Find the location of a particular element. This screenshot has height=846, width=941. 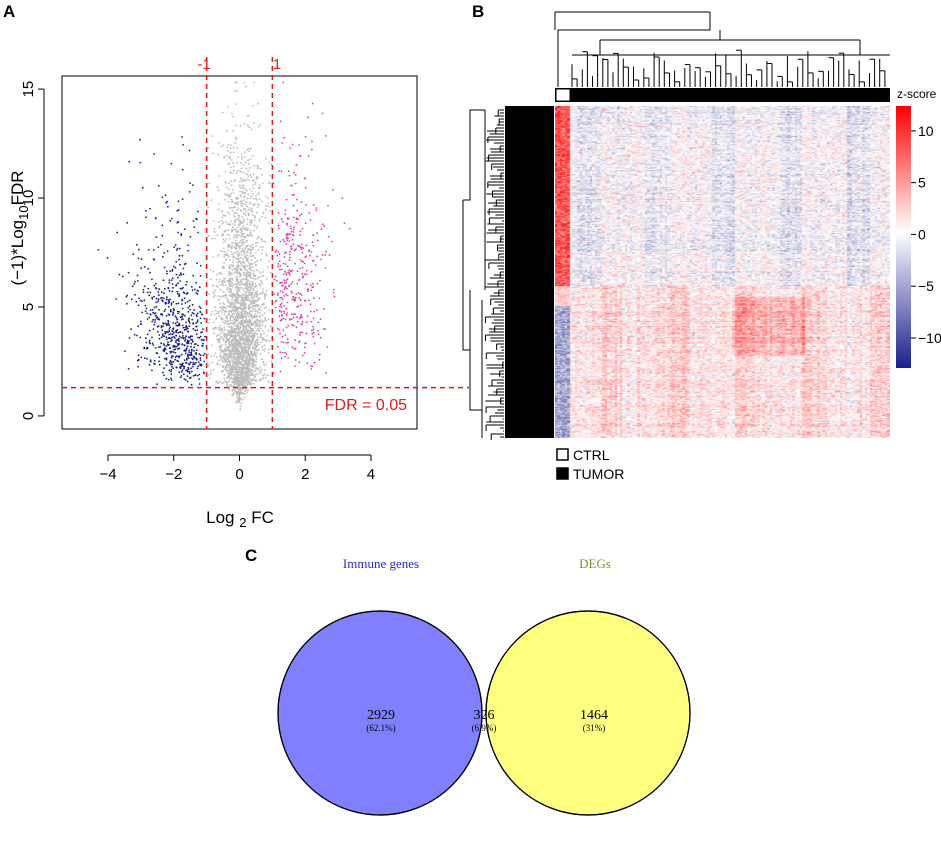

legend-ctrl-label: CTRL is located at coordinates (591, 455).